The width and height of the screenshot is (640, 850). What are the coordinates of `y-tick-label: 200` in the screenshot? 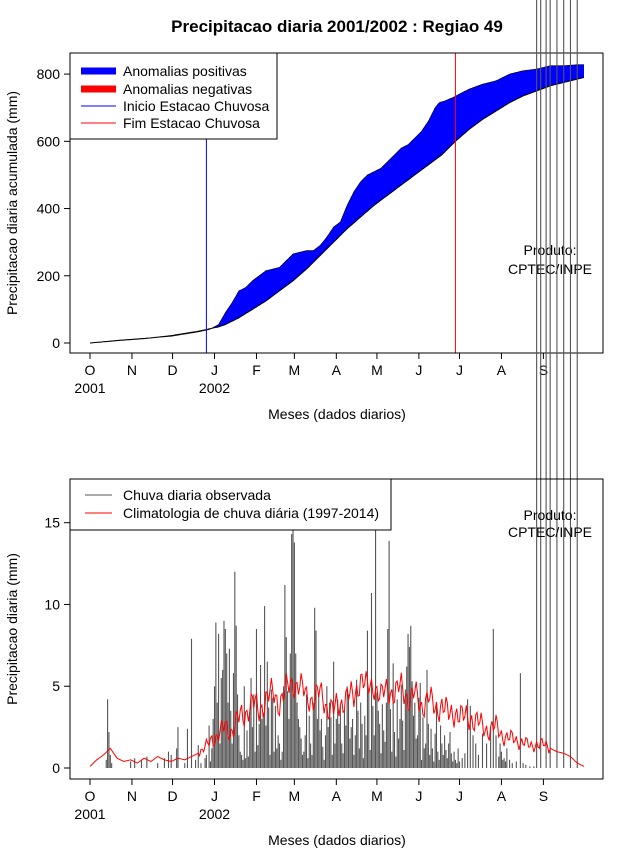 It's located at (49, 276).